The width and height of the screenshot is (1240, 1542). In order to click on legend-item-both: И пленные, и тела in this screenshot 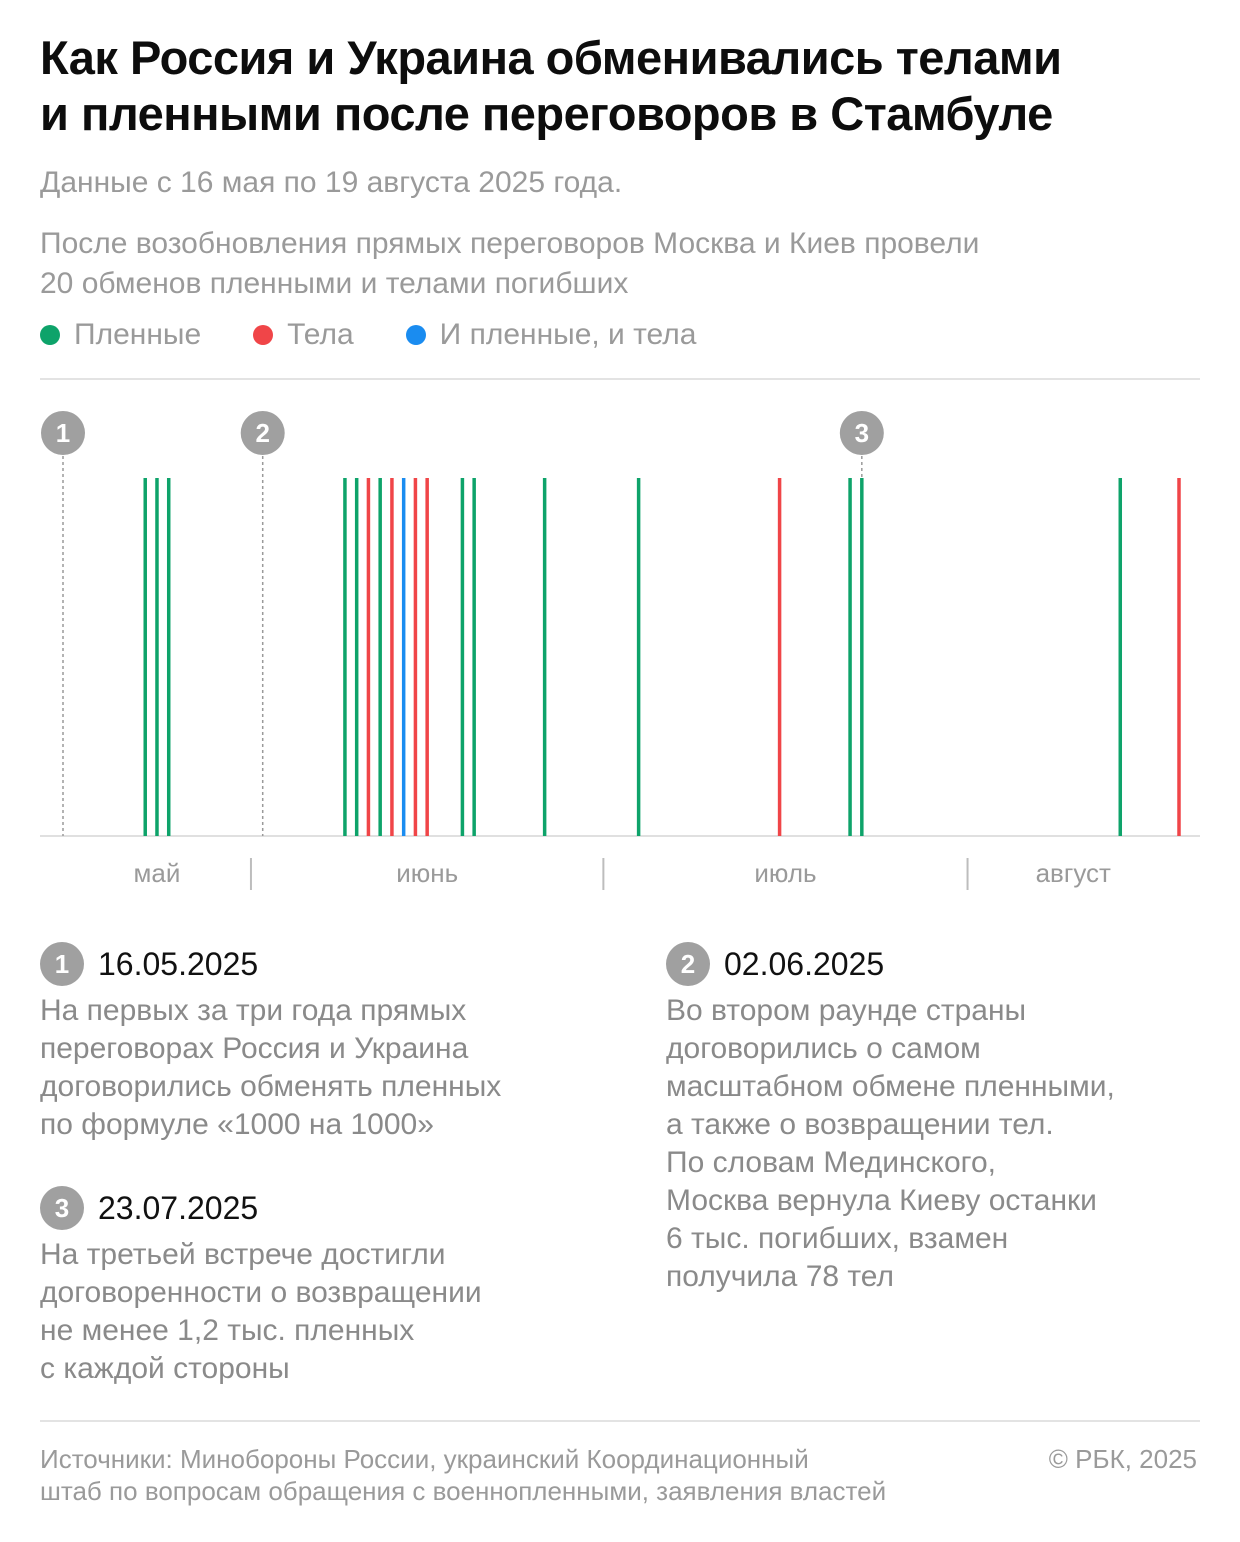, I will do `click(551, 335)`.